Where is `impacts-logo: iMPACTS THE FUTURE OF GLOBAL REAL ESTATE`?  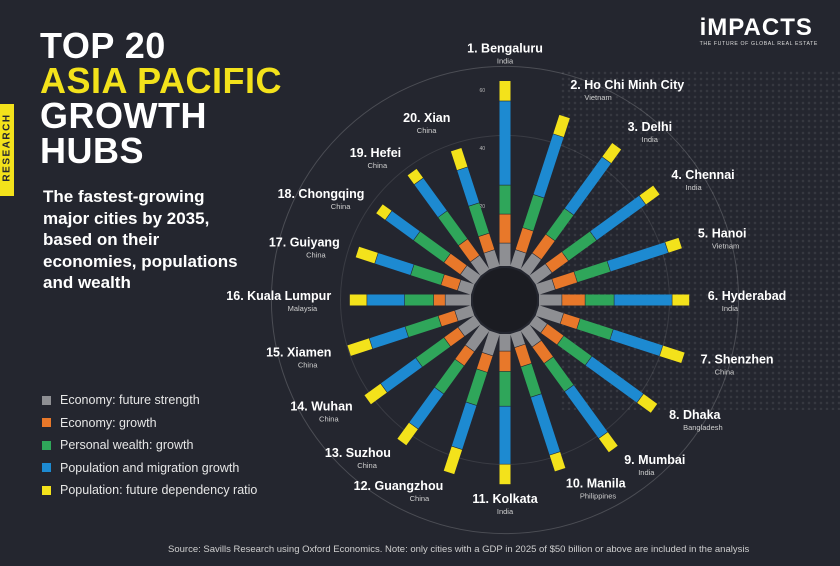
impacts-logo: iMPACTS THE FUTURE OF GLOBAL REAL ESTATE is located at coordinates (759, 30).